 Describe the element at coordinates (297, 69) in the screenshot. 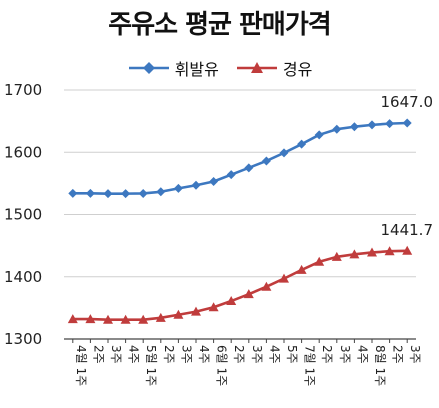

I see `legend-label-diesel: 경유` at that location.